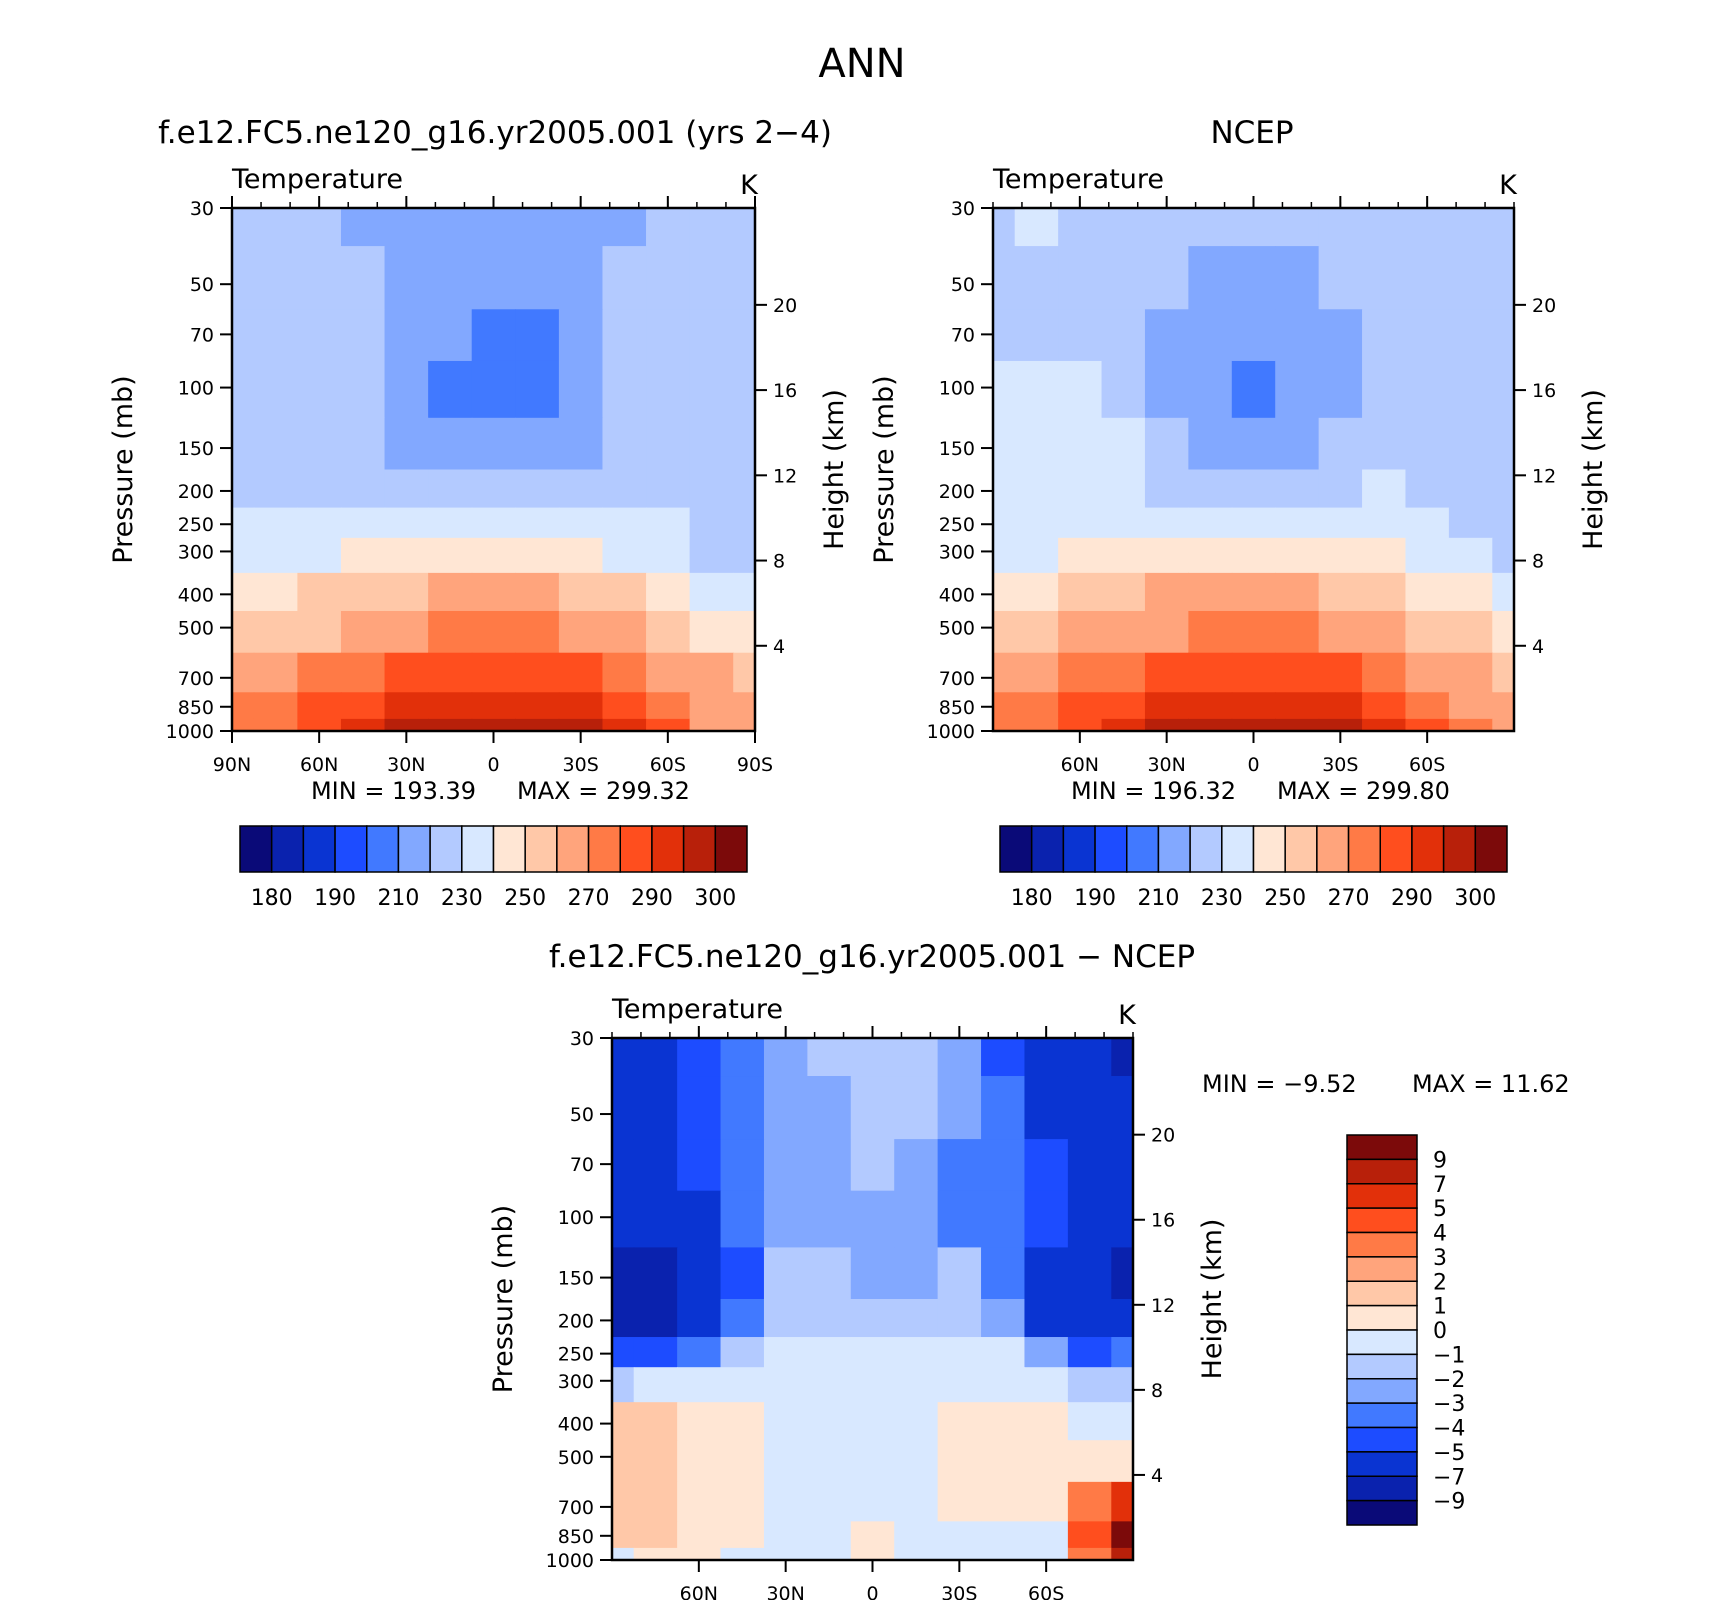 This screenshot has width=1710, height=1600. I want to click on diff-colorbar-label: −1, so click(1449, 1355).